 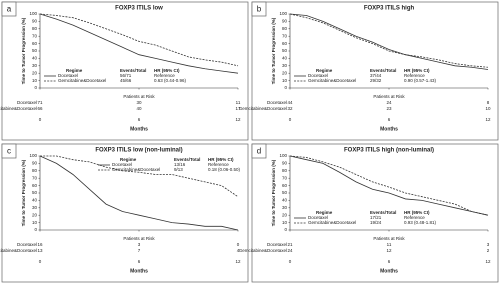 I want to click on risk-count: 23, so click(x=389, y=108).